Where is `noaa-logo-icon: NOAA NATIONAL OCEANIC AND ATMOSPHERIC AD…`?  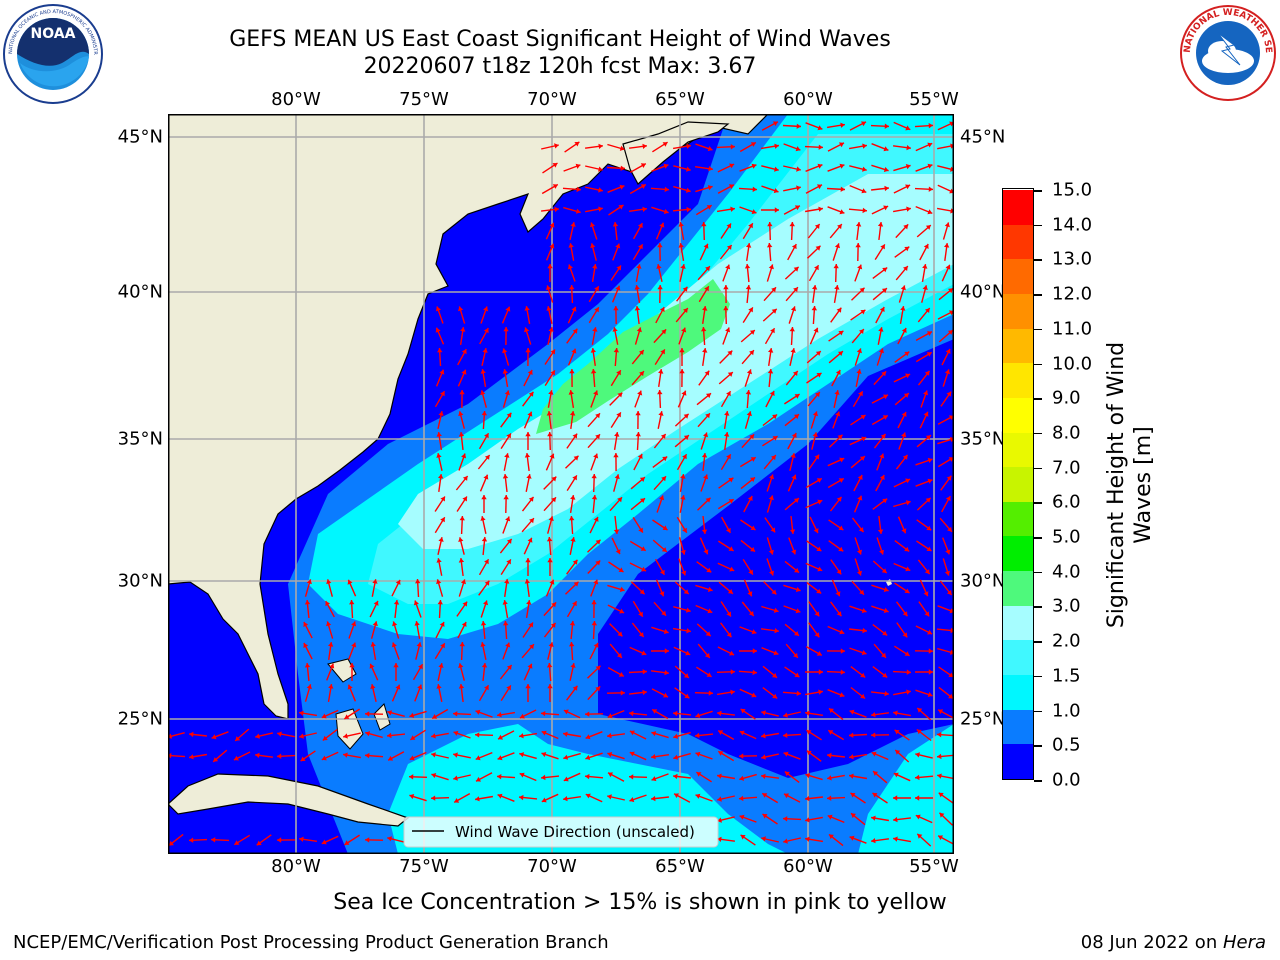 noaa-logo-icon: NOAA NATIONAL OCEANIC AND ATMOSPHERIC AD… is located at coordinates (52, 53).